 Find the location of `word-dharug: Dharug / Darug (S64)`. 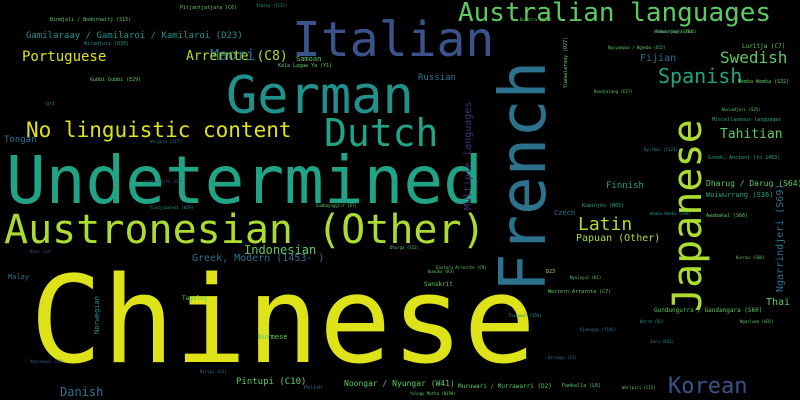

word-dharug: Dharug / Darug (S64) is located at coordinates (753, 183).